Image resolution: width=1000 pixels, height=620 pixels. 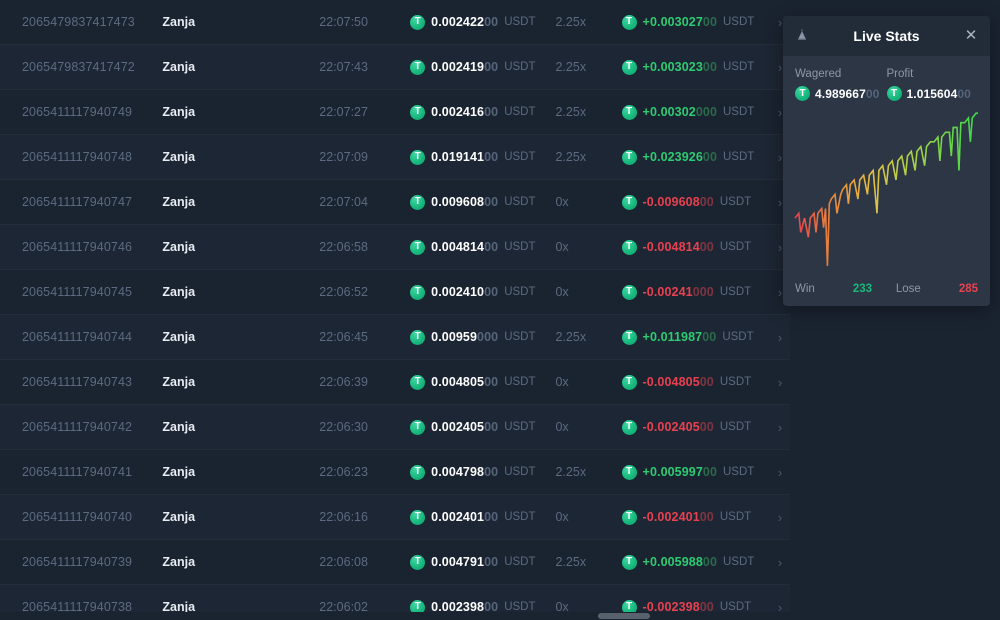 I want to click on bet-amount: T 0.00241900 USDT, so click(x=482, y=67).